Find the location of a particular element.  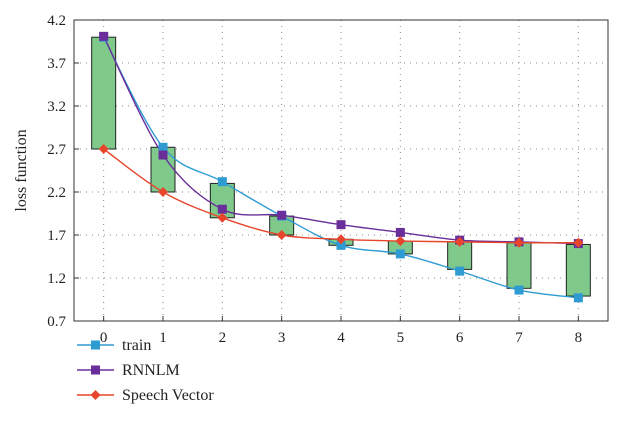

legend: train RNNLM Speech Vector is located at coordinates (145, 370).